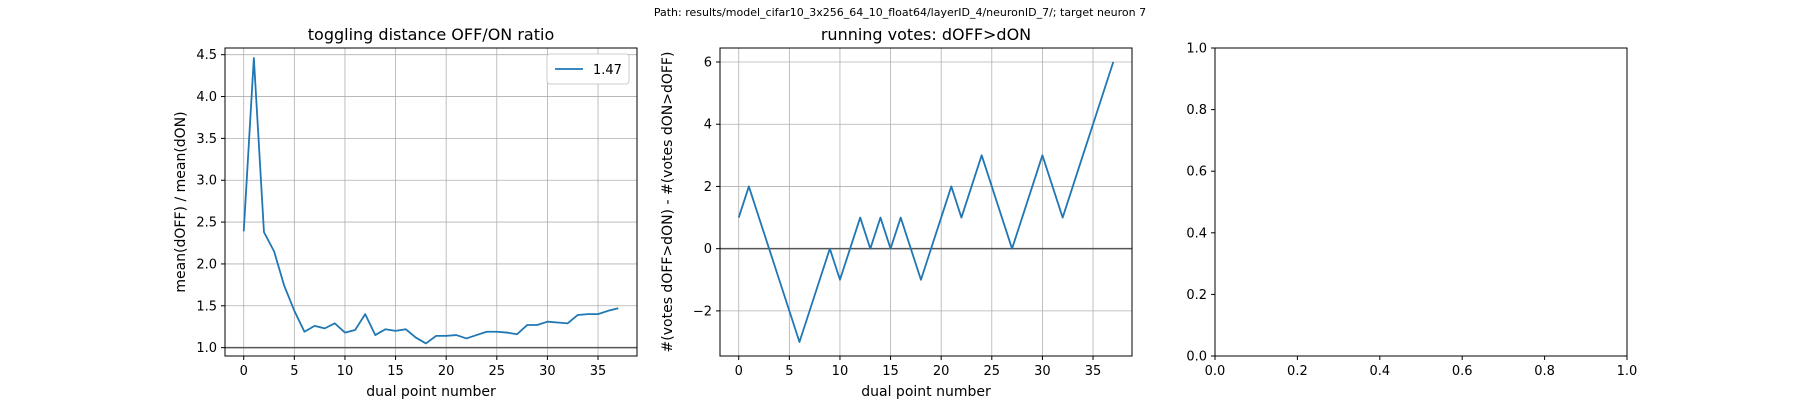 The width and height of the screenshot is (1800, 400). What do you see at coordinates (1544, 371) in the screenshot?
I see `x-tick-label: 0.8` at bounding box center [1544, 371].